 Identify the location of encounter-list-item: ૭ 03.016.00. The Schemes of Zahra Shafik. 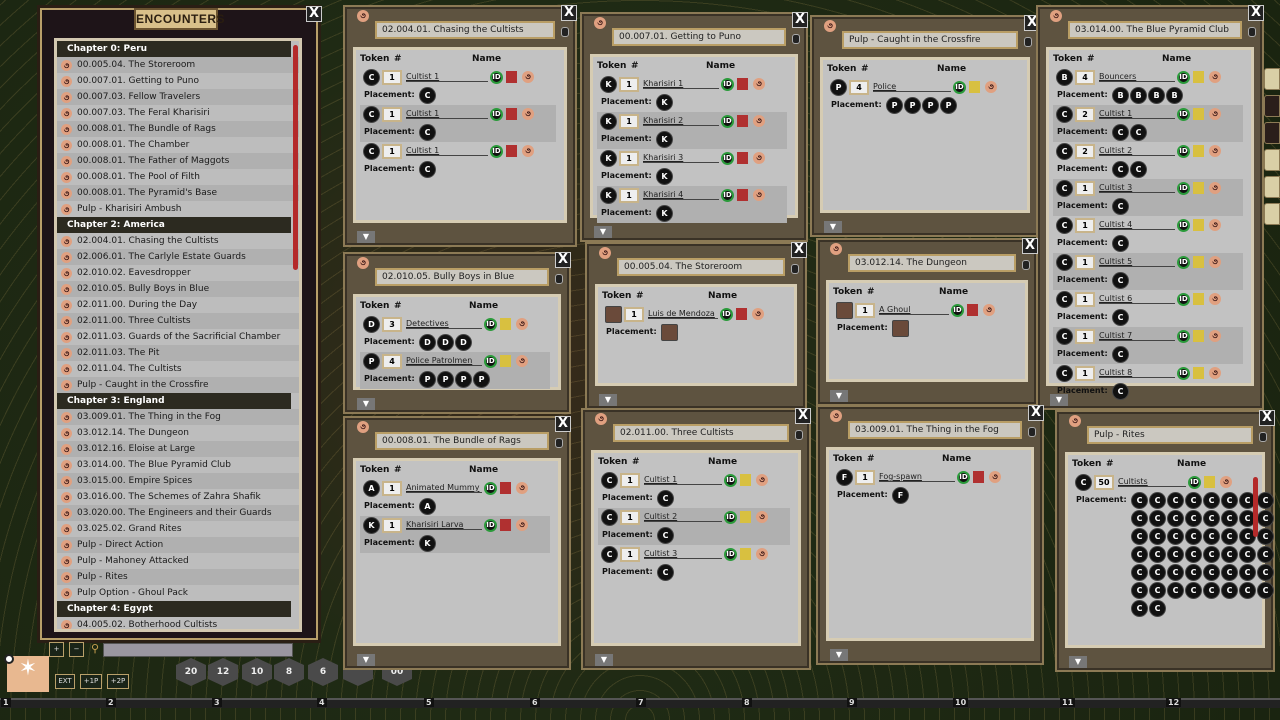
(178, 497).